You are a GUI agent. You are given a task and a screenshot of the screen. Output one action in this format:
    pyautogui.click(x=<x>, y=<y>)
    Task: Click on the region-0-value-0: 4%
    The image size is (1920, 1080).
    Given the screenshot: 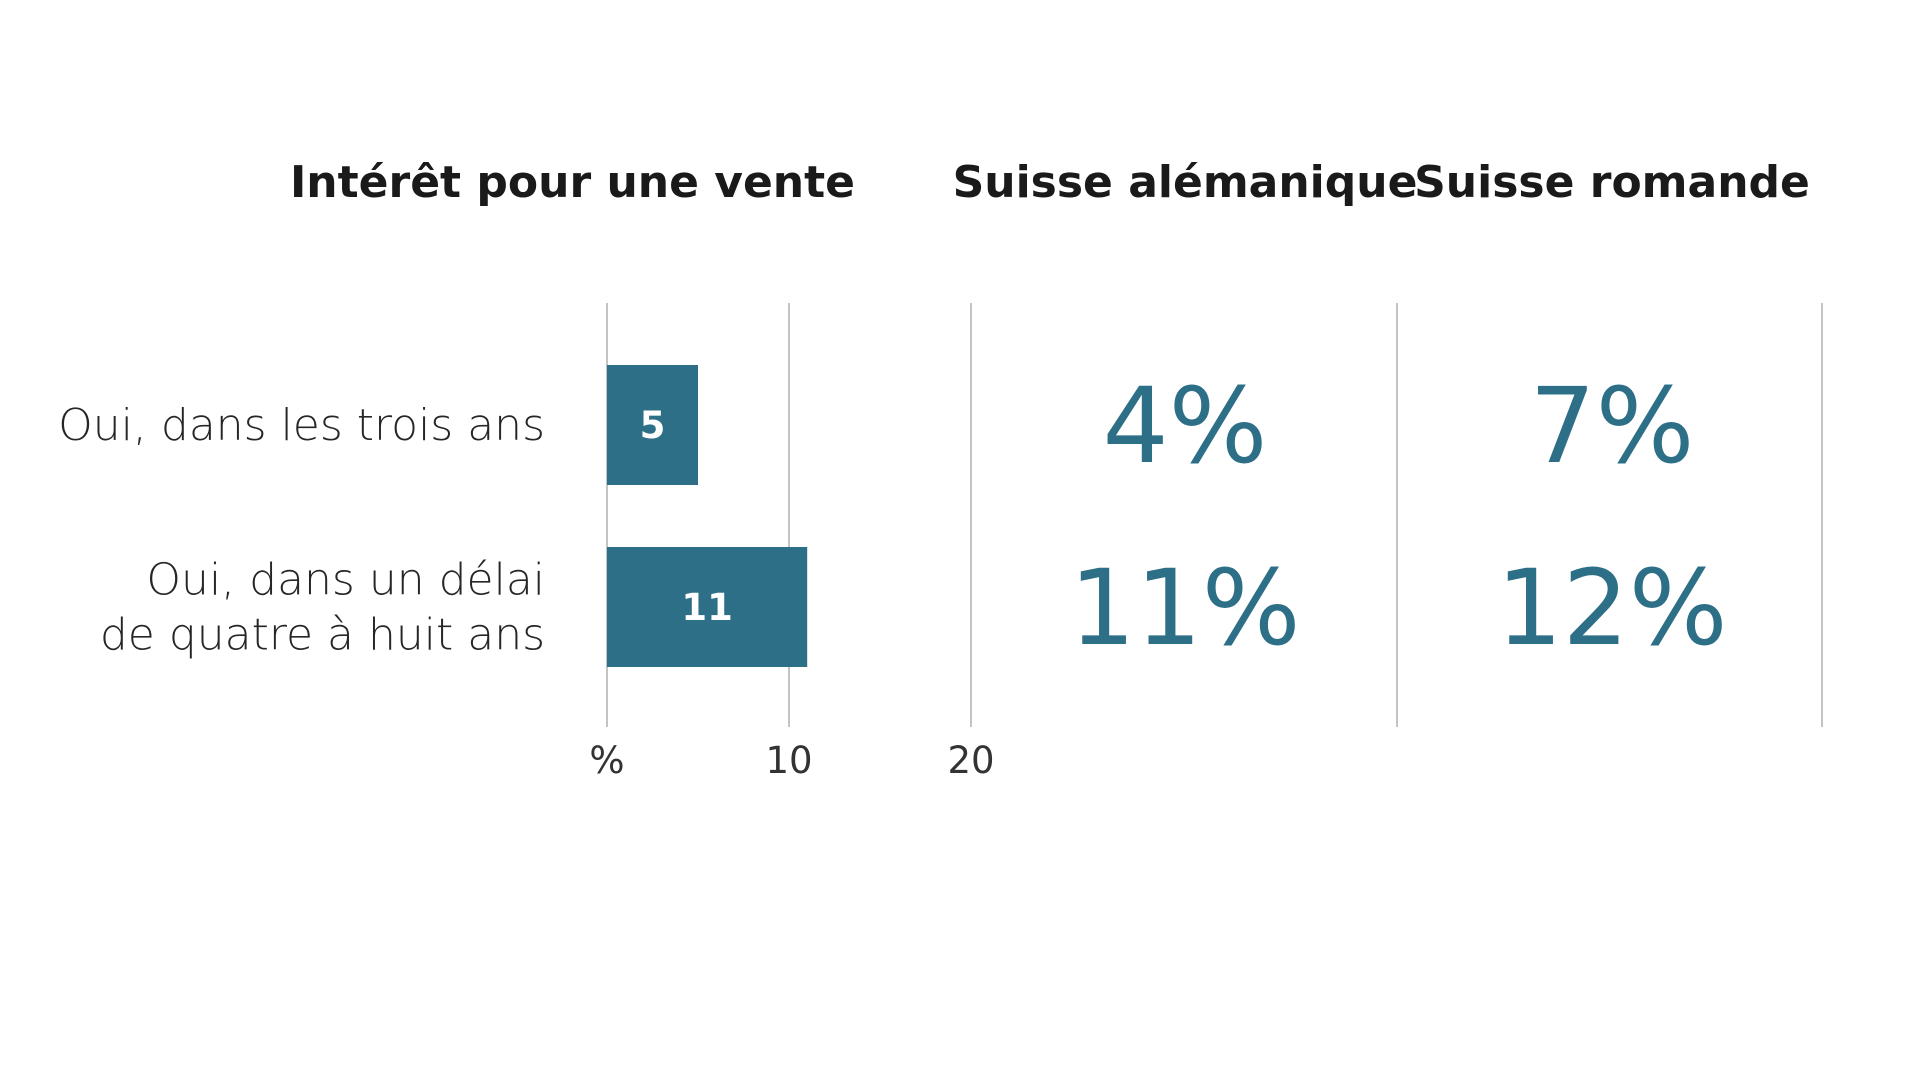 What is the action you would take?
    pyautogui.click(x=1185, y=426)
    